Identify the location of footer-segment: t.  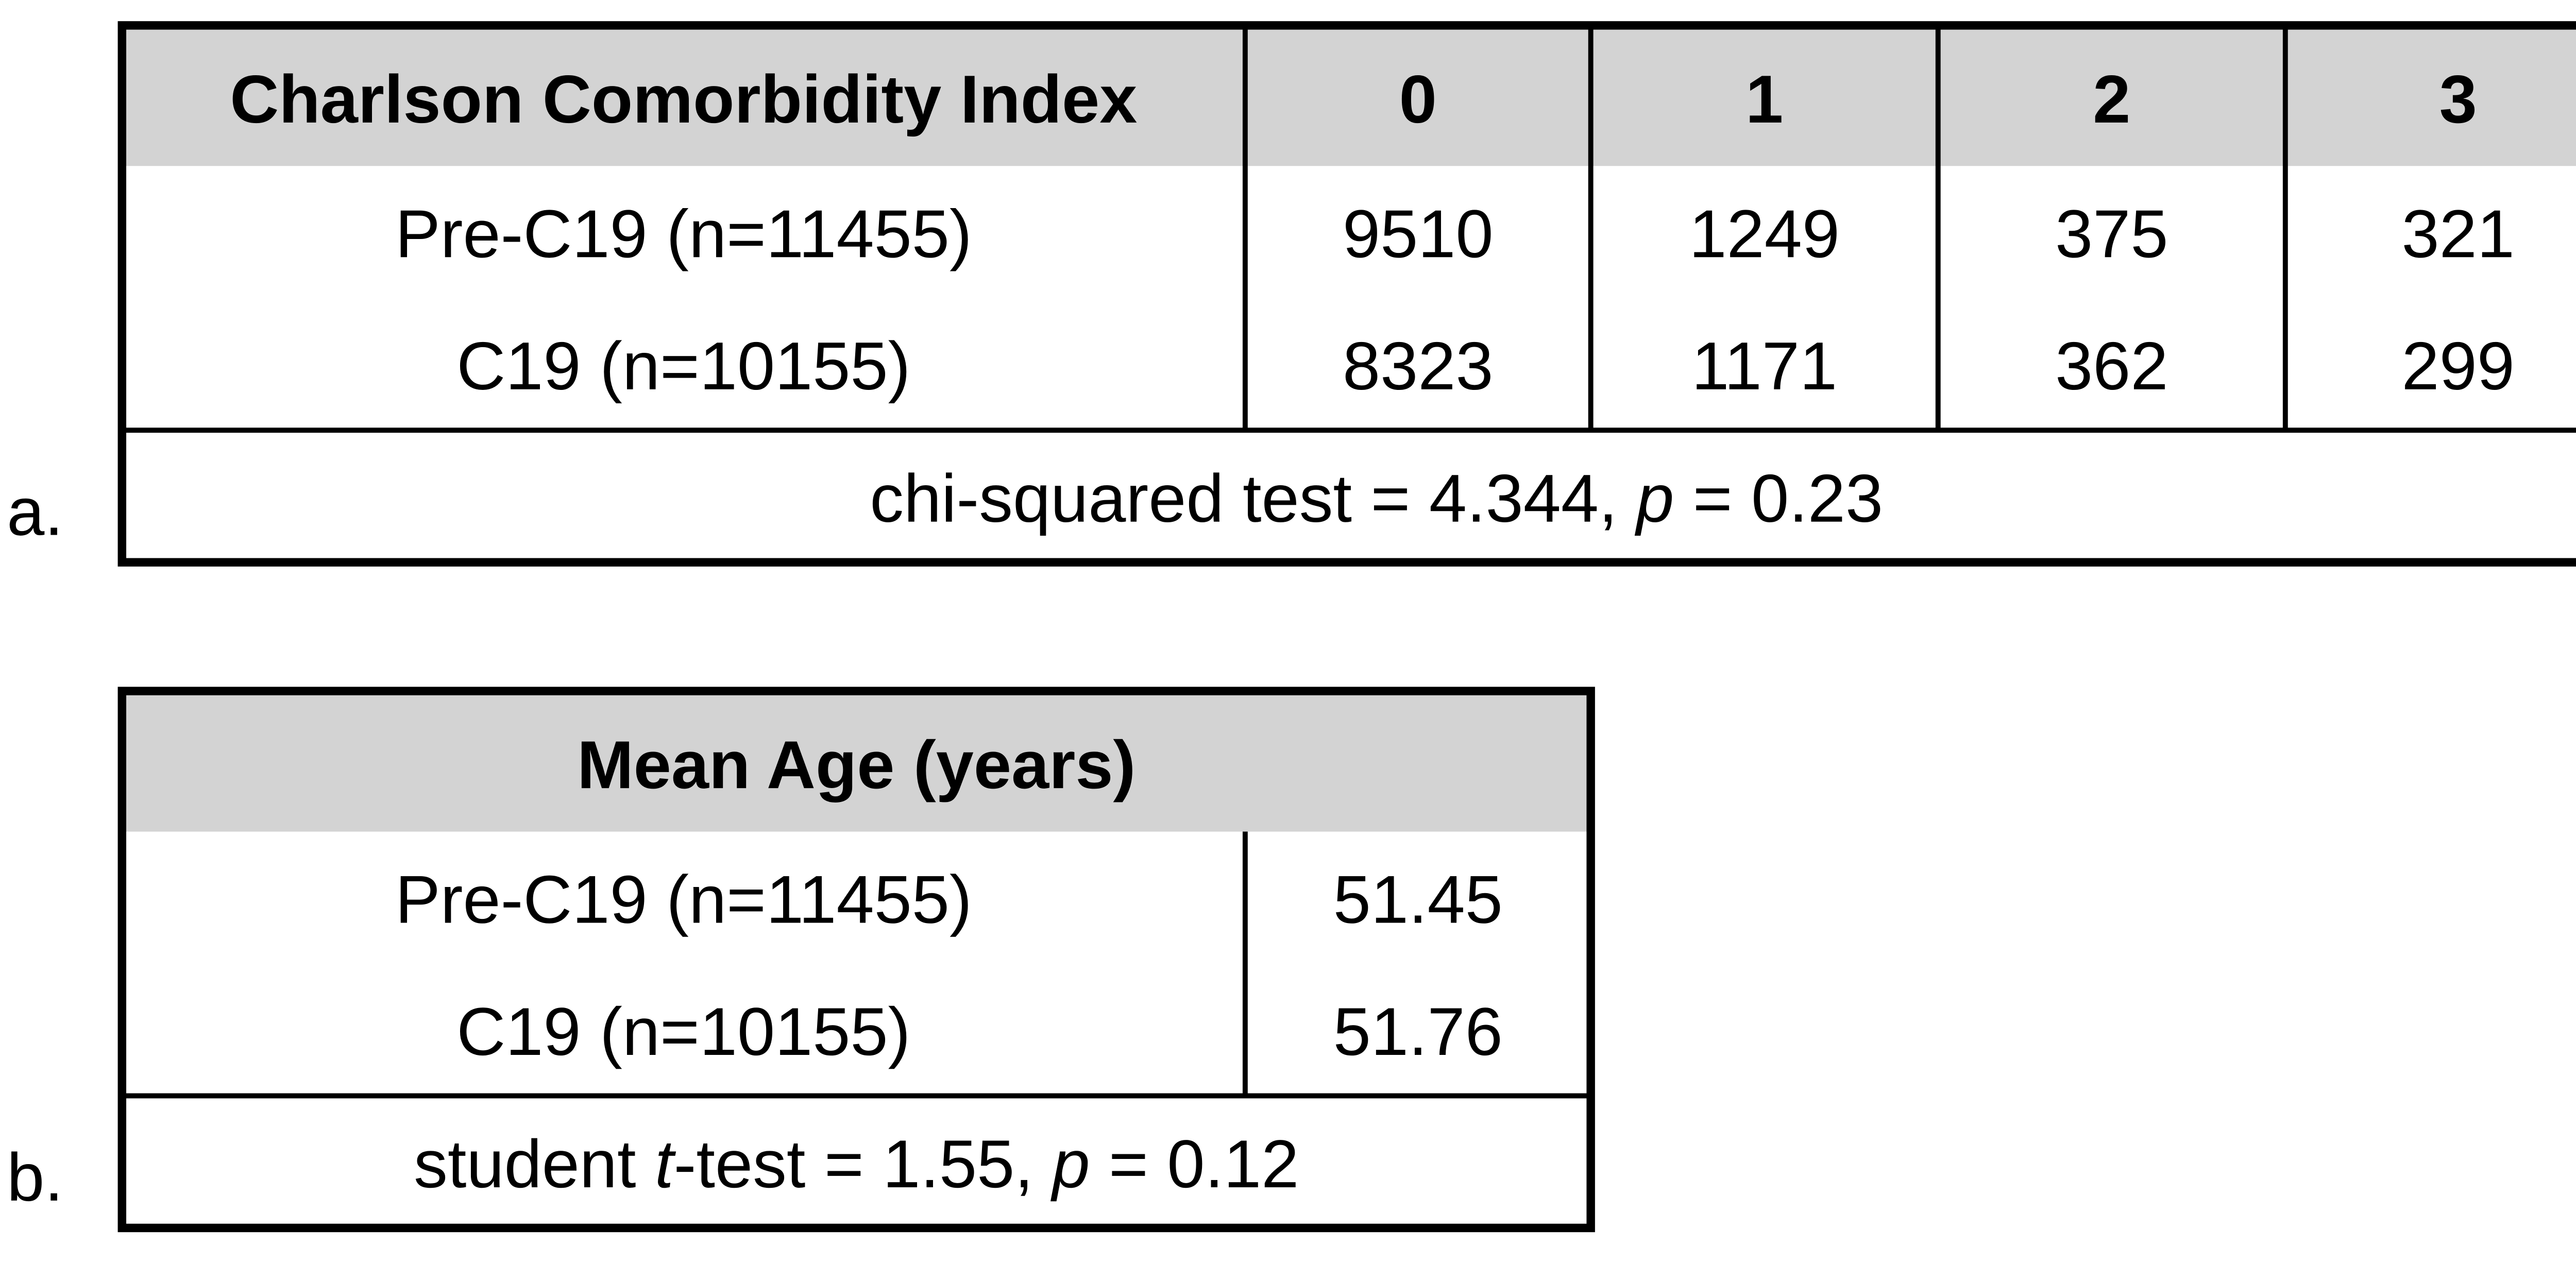
(665, 1163).